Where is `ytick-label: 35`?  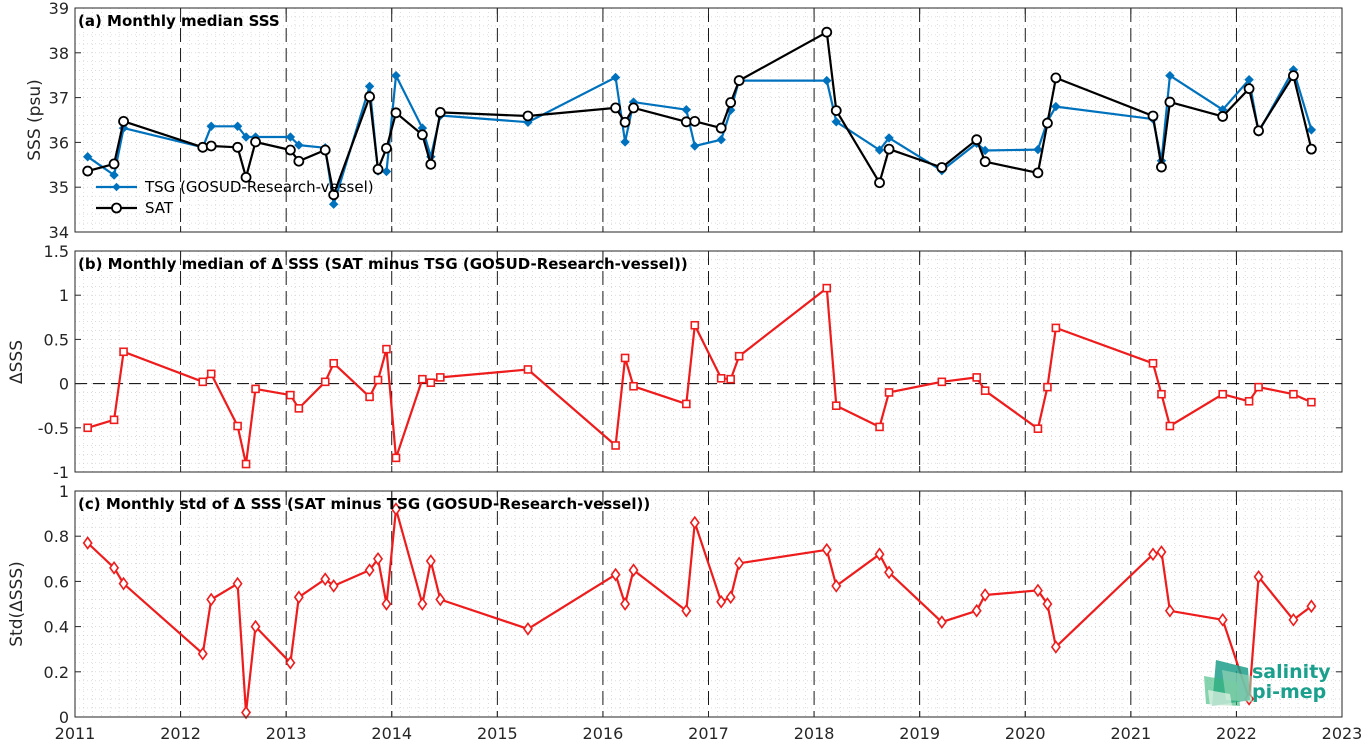 ytick-label: 35 is located at coordinates (59, 187).